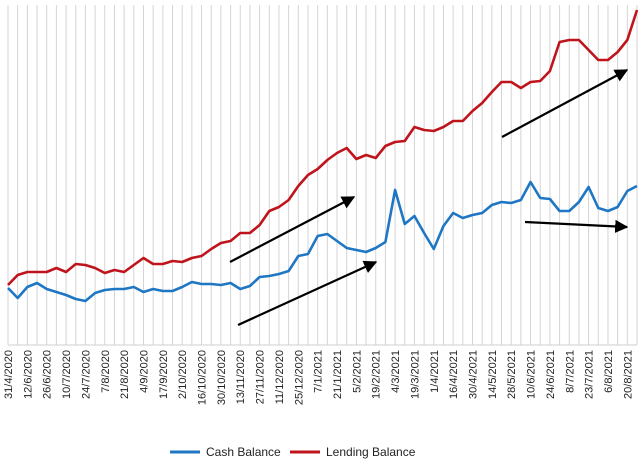  What do you see at coordinates (512, 374) in the screenshot?
I see `x-tick-label: 28/5/2021` at bounding box center [512, 374].